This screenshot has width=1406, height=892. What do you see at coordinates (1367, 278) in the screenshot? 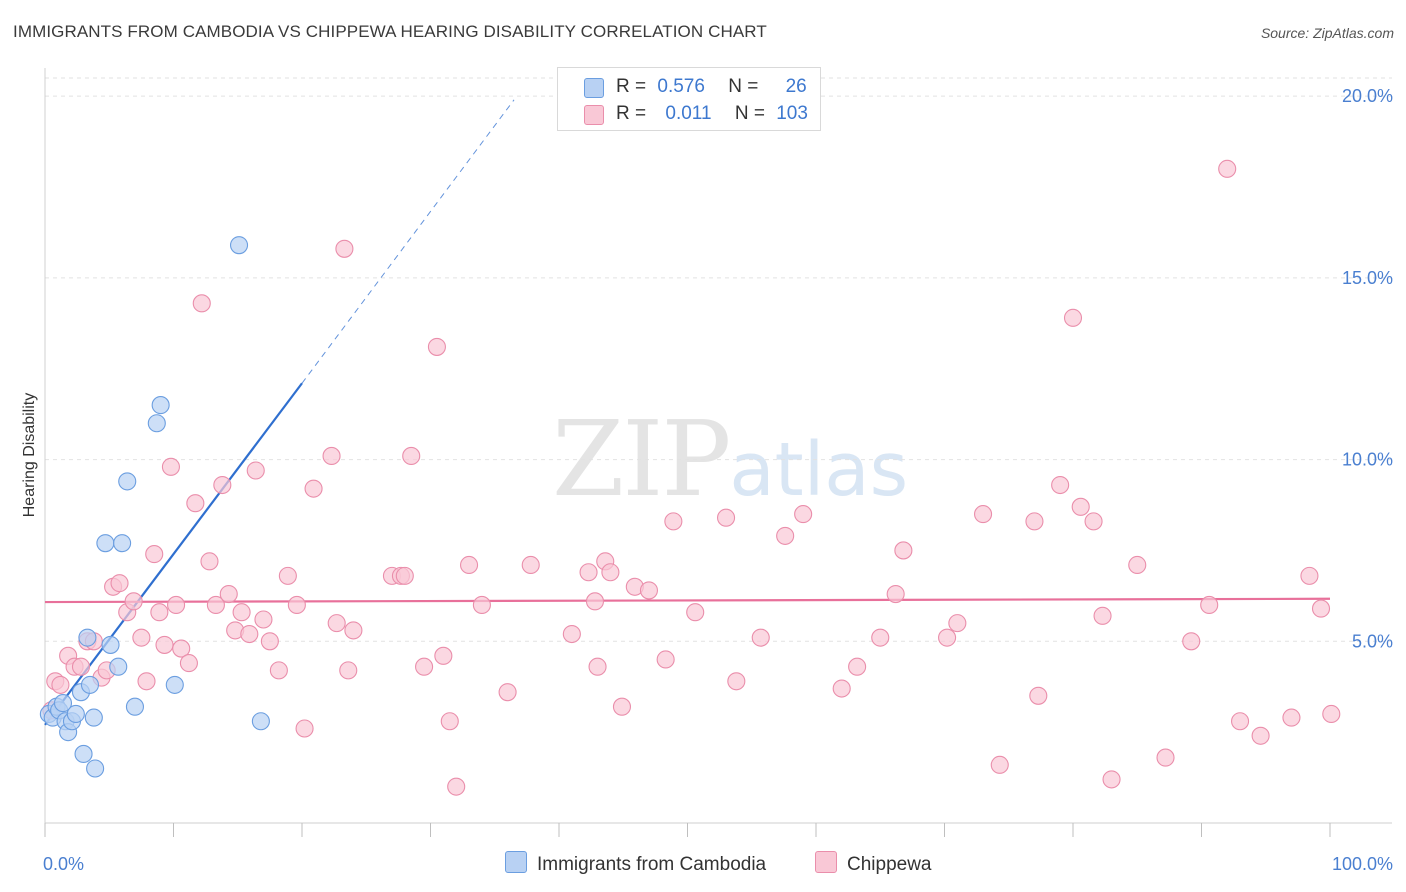
I see `y-tick-label: 15.0%` at bounding box center [1367, 278].